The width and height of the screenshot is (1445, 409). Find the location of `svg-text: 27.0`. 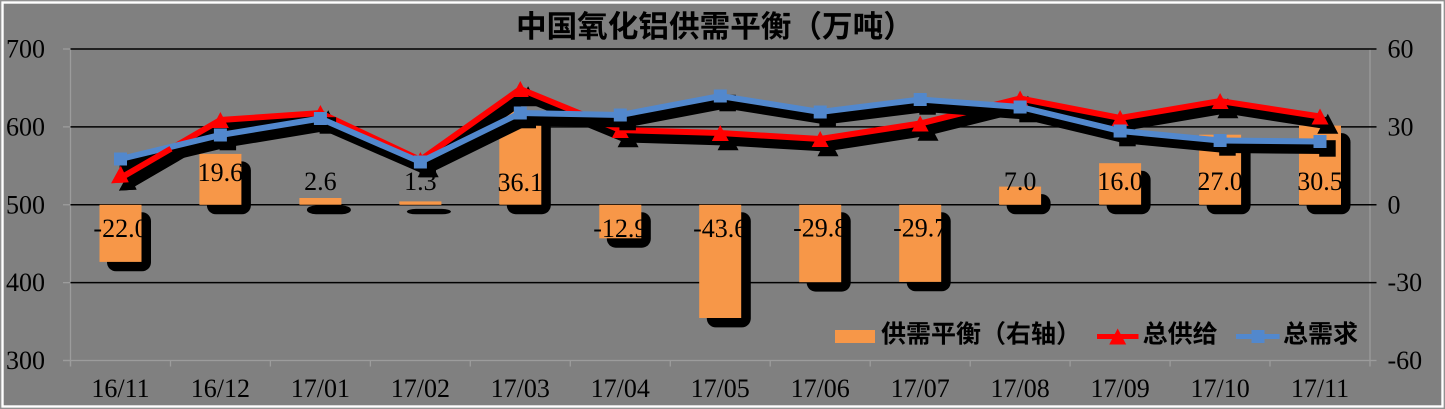

svg-text: 27.0 is located at coordinates (1220, 181).